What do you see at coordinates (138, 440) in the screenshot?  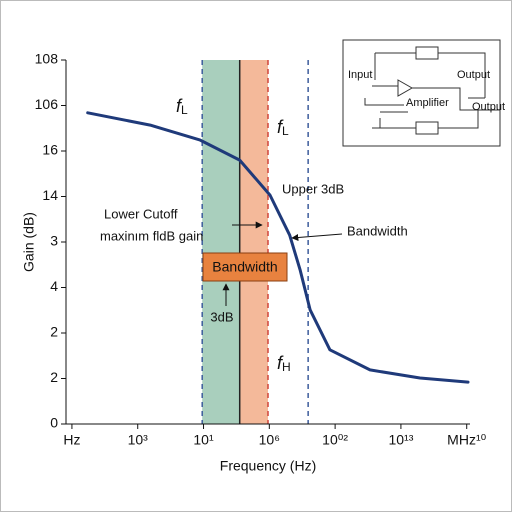 I see `x-tick-label: 10³` at bounding box center [138, 440].